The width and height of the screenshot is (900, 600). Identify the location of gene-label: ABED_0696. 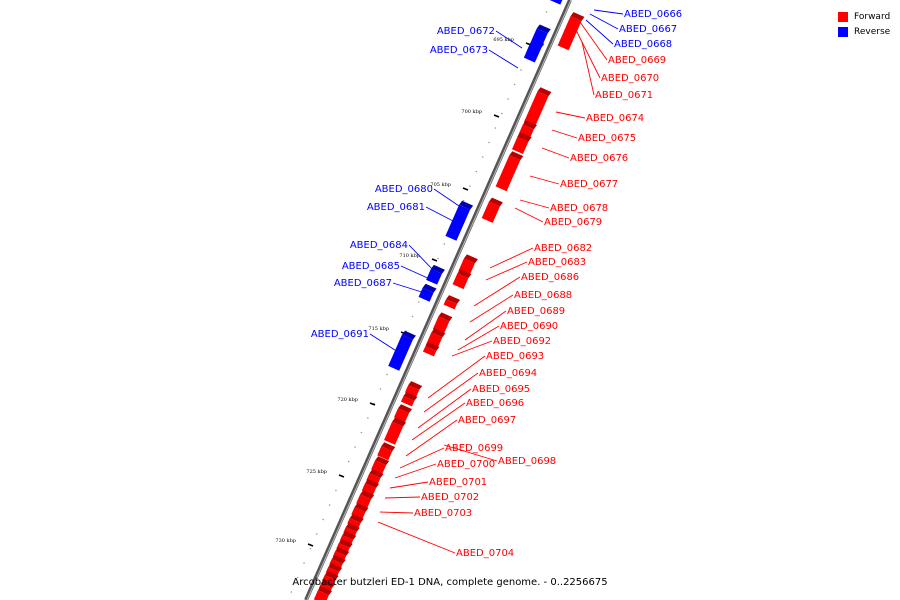
(495, 403).